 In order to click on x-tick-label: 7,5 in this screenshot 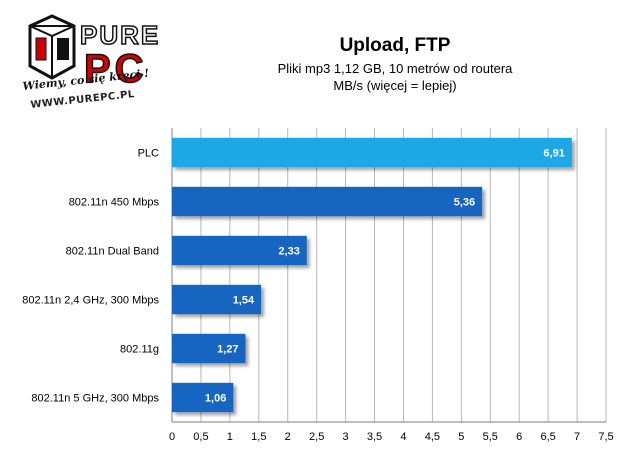, I will do `click(605, 437)`.